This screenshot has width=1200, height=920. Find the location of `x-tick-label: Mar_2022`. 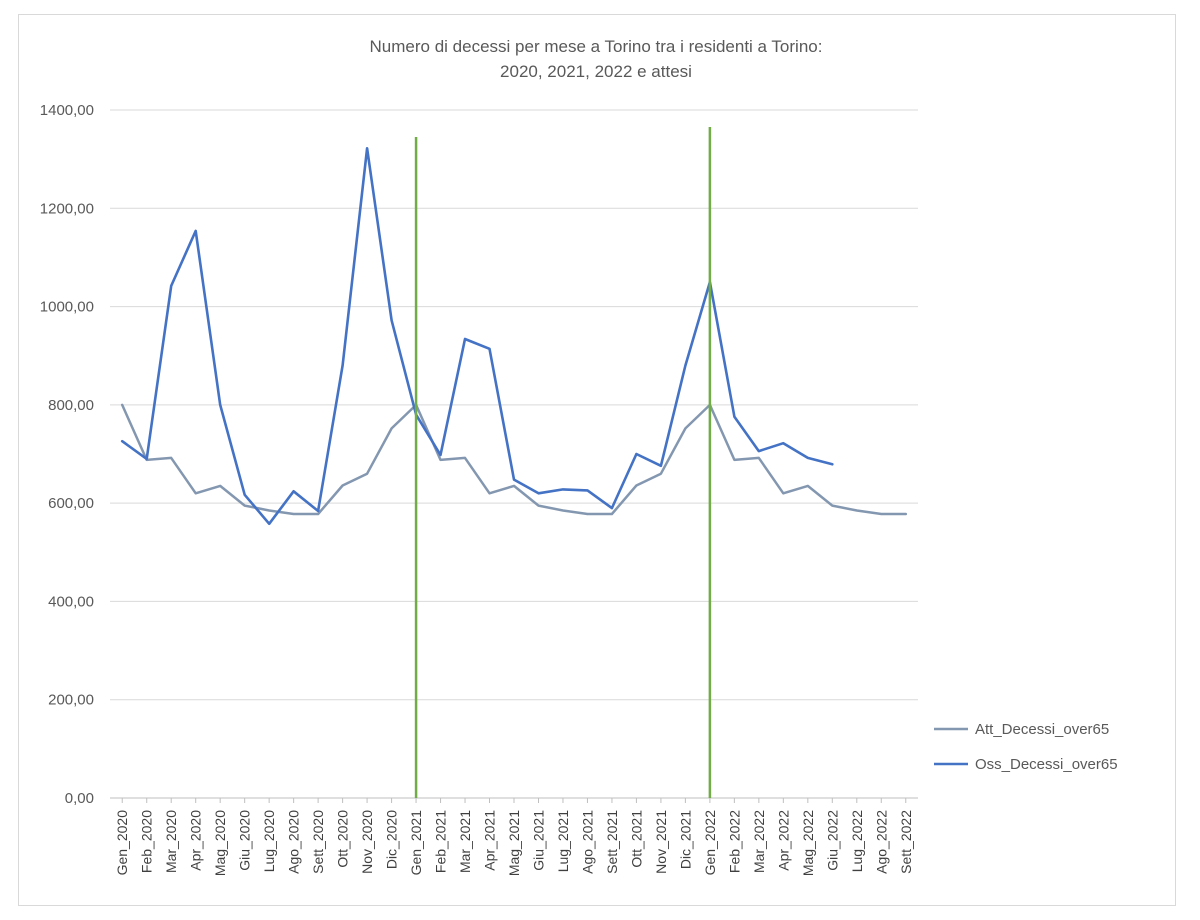

x-tick-label: Mar_2022 is located at coordinates (759, 841).